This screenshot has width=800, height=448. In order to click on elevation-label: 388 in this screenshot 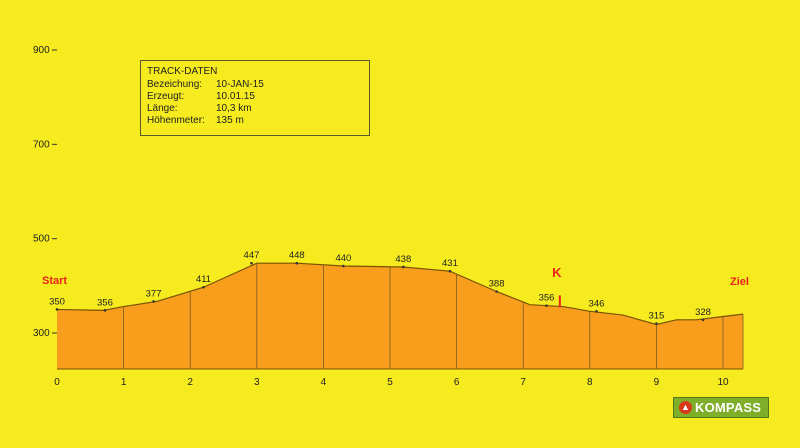, I will do `click(497, 283)`.